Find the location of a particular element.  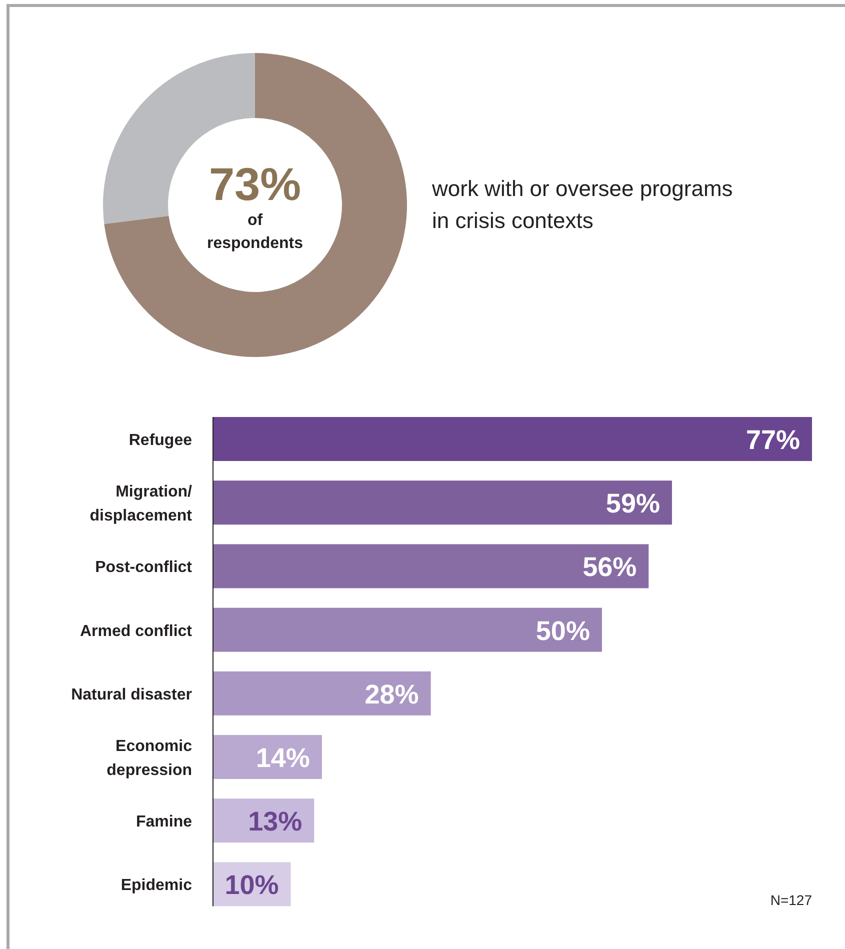

y-tick-label: Economic depression is located at coordinates (149, 758).